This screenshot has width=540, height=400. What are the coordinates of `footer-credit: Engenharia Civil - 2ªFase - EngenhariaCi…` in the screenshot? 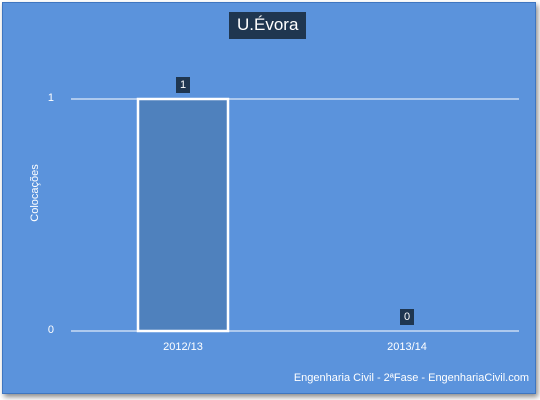 It's located at (411, 378).